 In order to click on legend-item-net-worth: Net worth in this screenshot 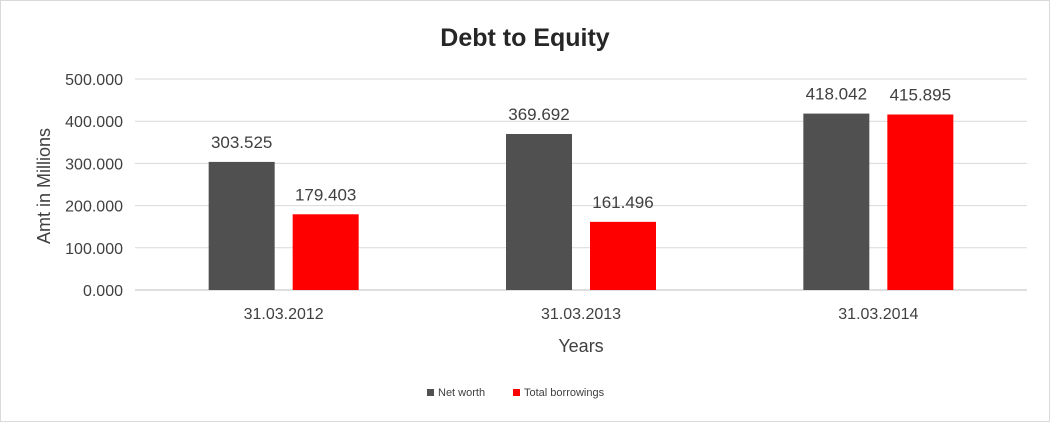, I will do `click(456, 393)`.